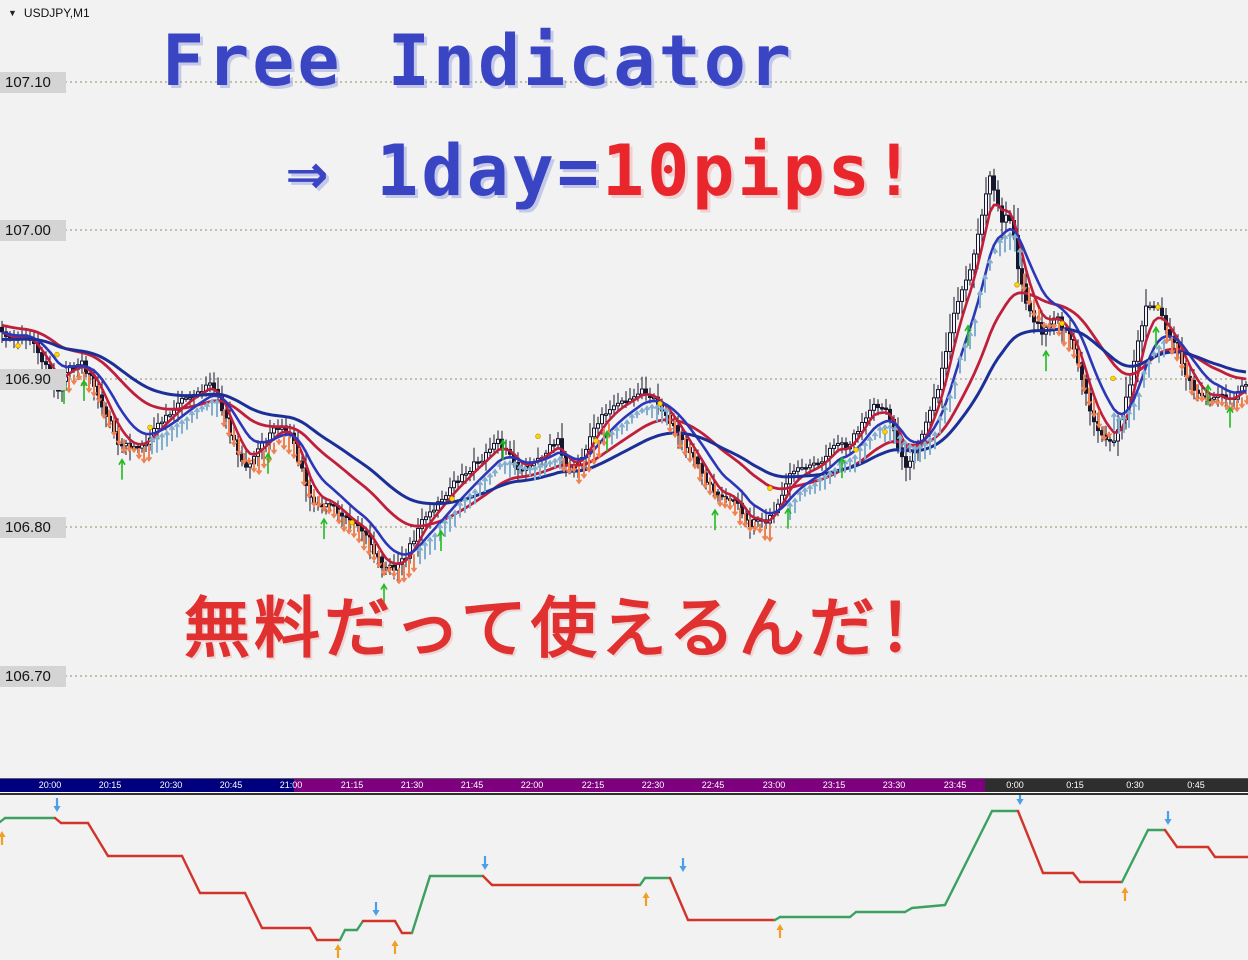 The height and width of the screenshot is (960, 1248). I want to click on symbol-selector: ▼ USDJPY,M1, so click(49, 13).